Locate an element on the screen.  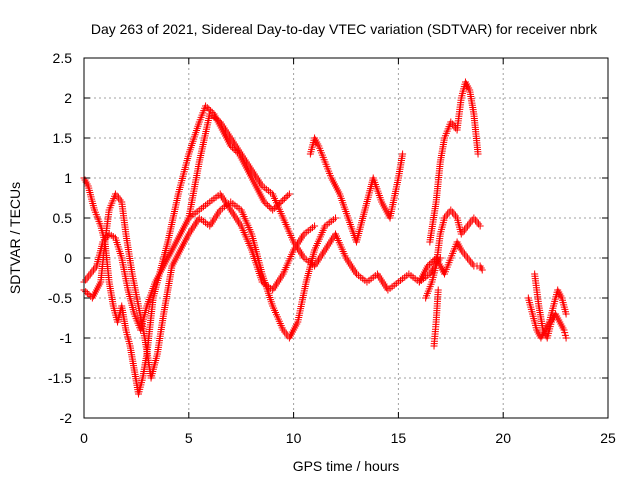
y-tick-label: 0 is located at coordinates (68, 258).